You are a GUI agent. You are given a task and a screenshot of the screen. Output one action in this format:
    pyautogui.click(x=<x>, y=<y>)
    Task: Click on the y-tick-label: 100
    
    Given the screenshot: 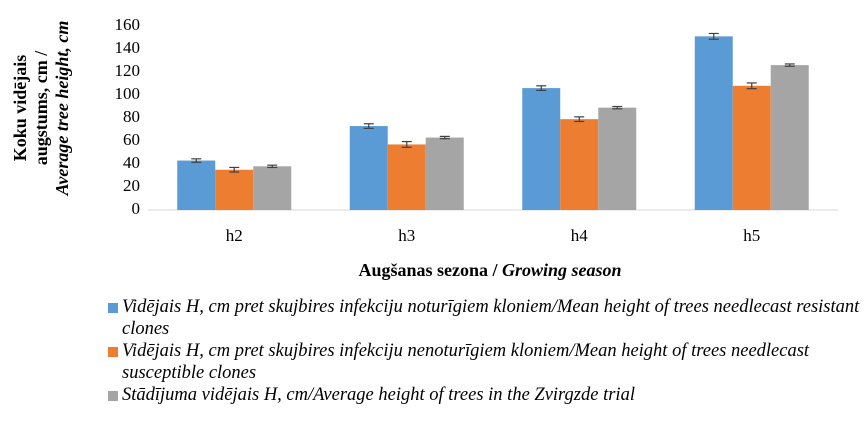 What is the action you would take?
    pyautogui.click(x=128, y=93)
    